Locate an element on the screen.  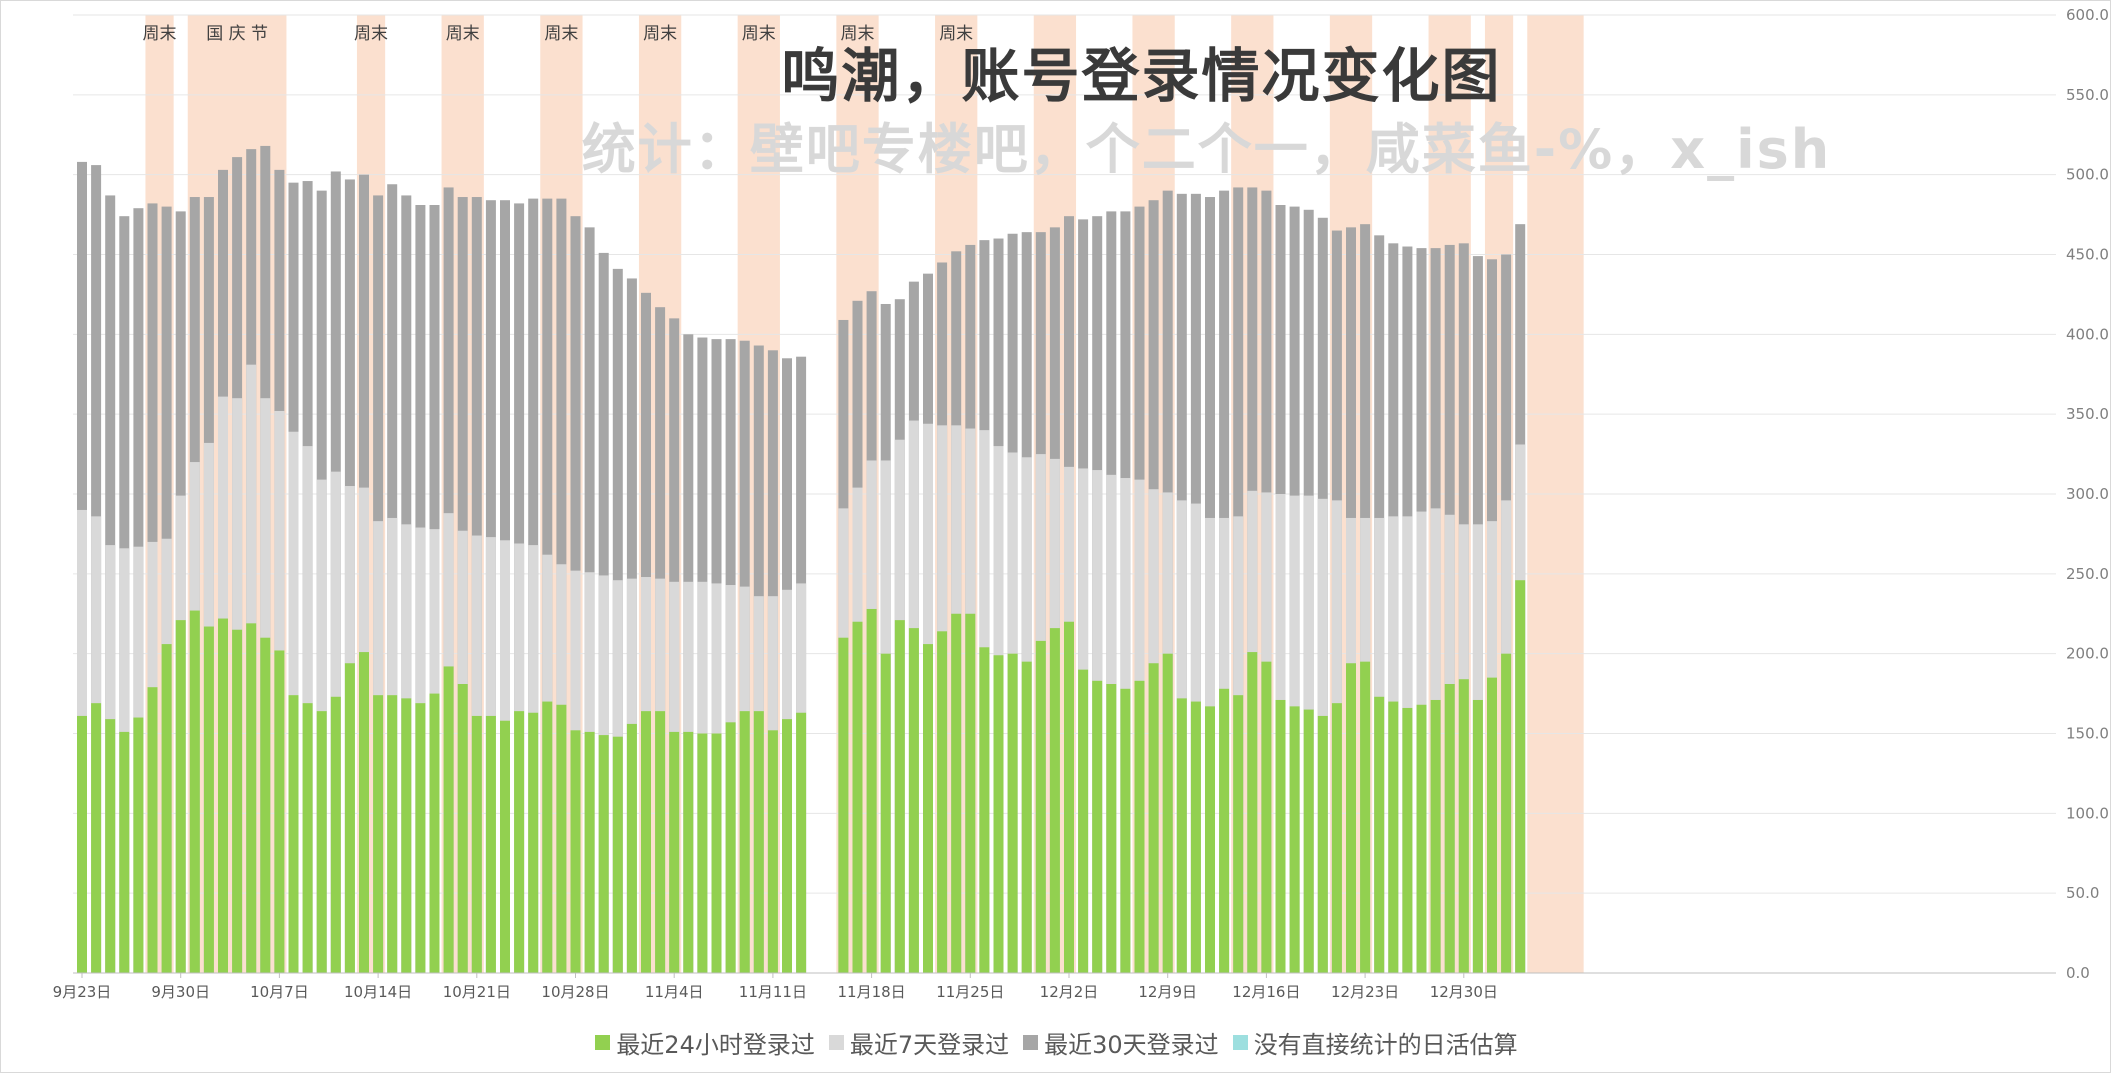
legend-item-24h: 最近24小时登录过 is located at coordinates (705, 1042).